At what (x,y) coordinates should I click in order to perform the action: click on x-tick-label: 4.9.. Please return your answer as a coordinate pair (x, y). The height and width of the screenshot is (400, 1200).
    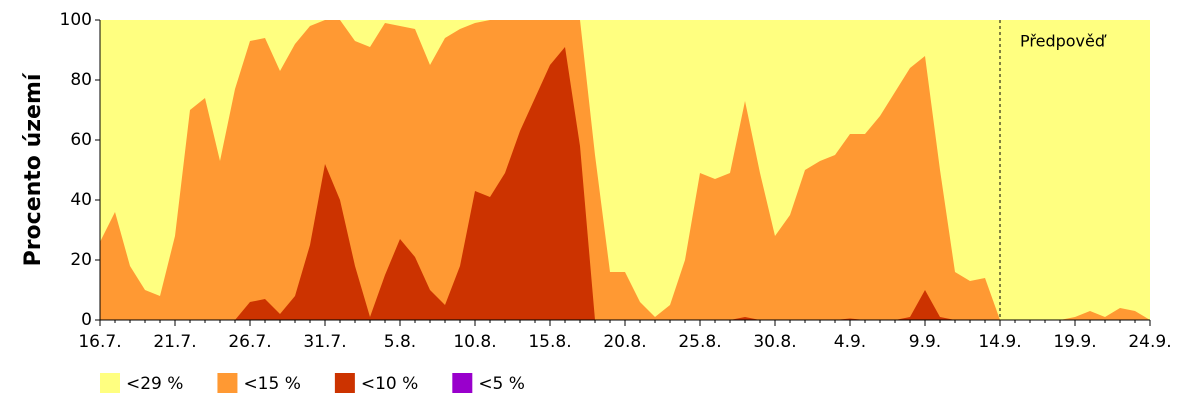
    Looking at the image, I should click on (850, 342).